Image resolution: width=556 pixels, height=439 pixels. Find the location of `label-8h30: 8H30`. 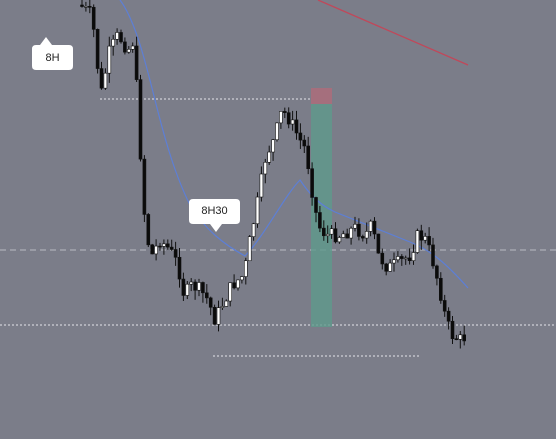

label-8h30: 8H30 is located at coordinates (214, 215).